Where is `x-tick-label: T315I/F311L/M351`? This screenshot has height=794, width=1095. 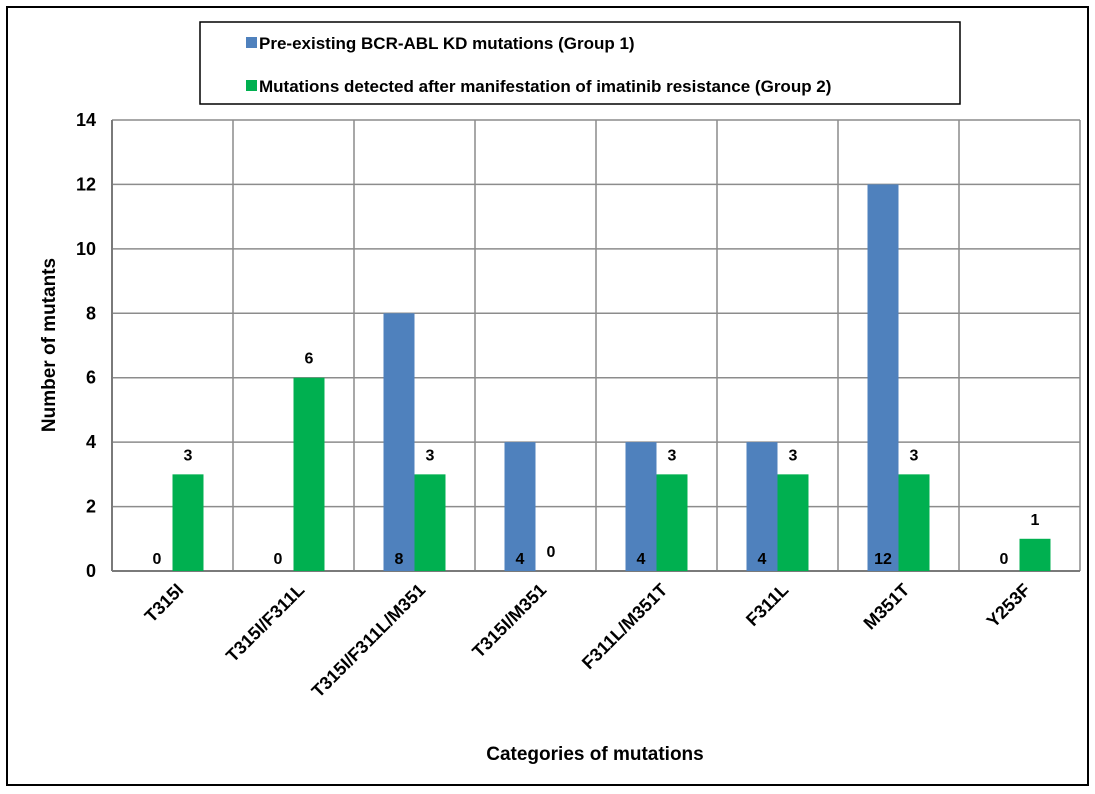
x-tick-label: T315I/F311L/M351 is located at coordinates (369, 641).